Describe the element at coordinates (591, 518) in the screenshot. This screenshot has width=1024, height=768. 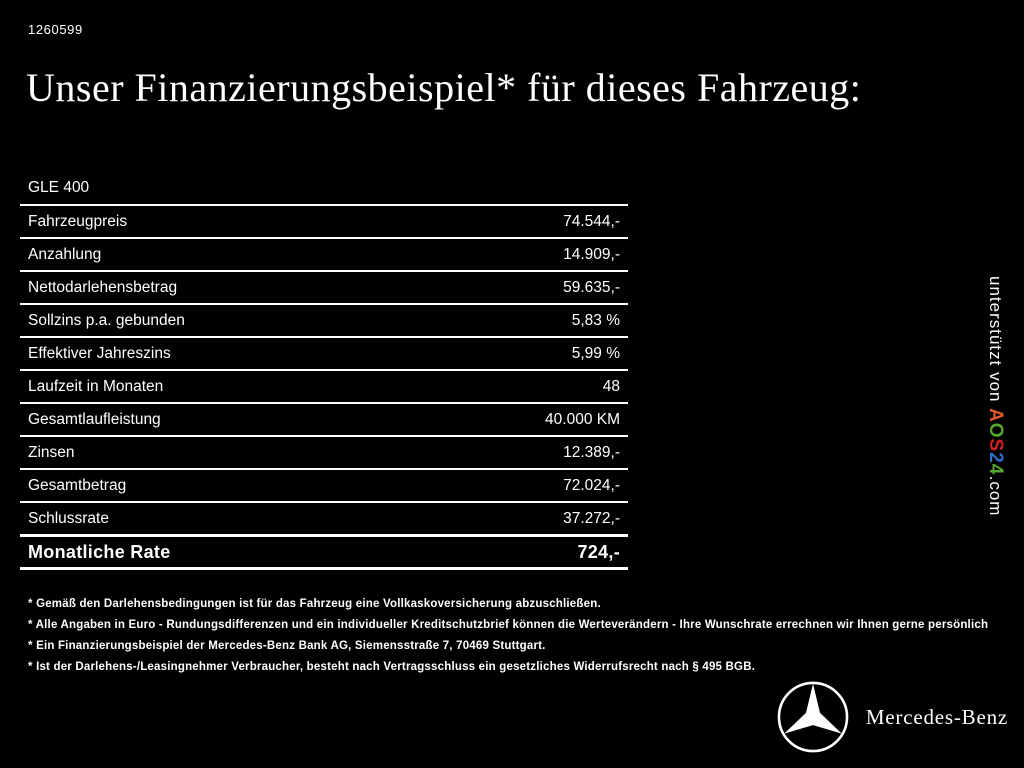
I see `row-value: 37.272,-` at that location.